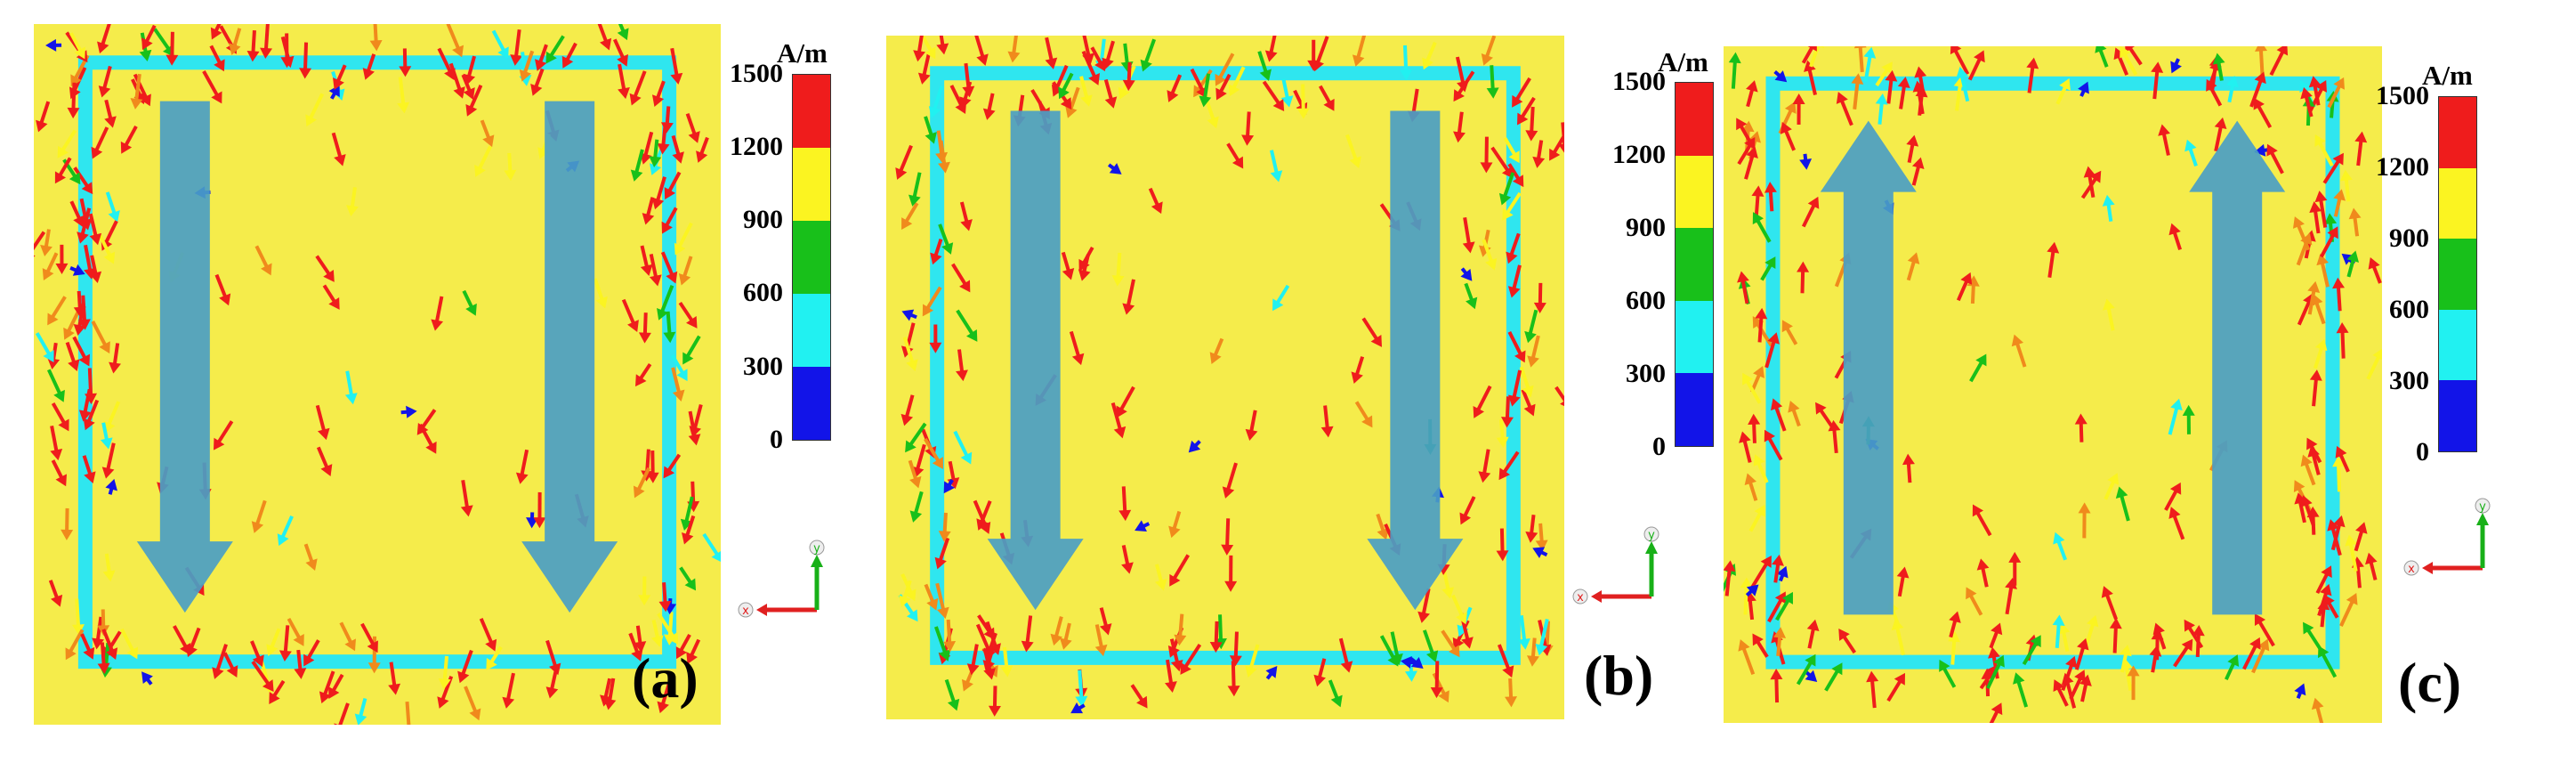  Describe the element at coordinates (2457, 274) in the screenshot. I see `colorbar-c` at that location.